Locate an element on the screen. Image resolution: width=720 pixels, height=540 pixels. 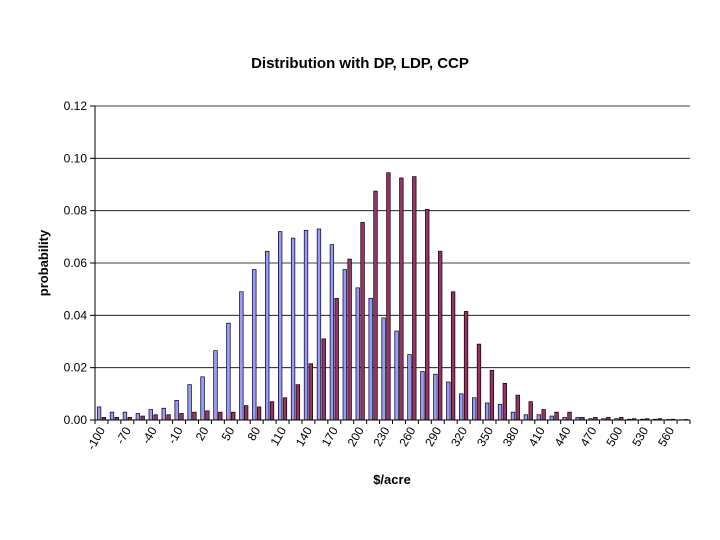
y-tick-label-3: 0.06 is located at coordinates (76, 263).